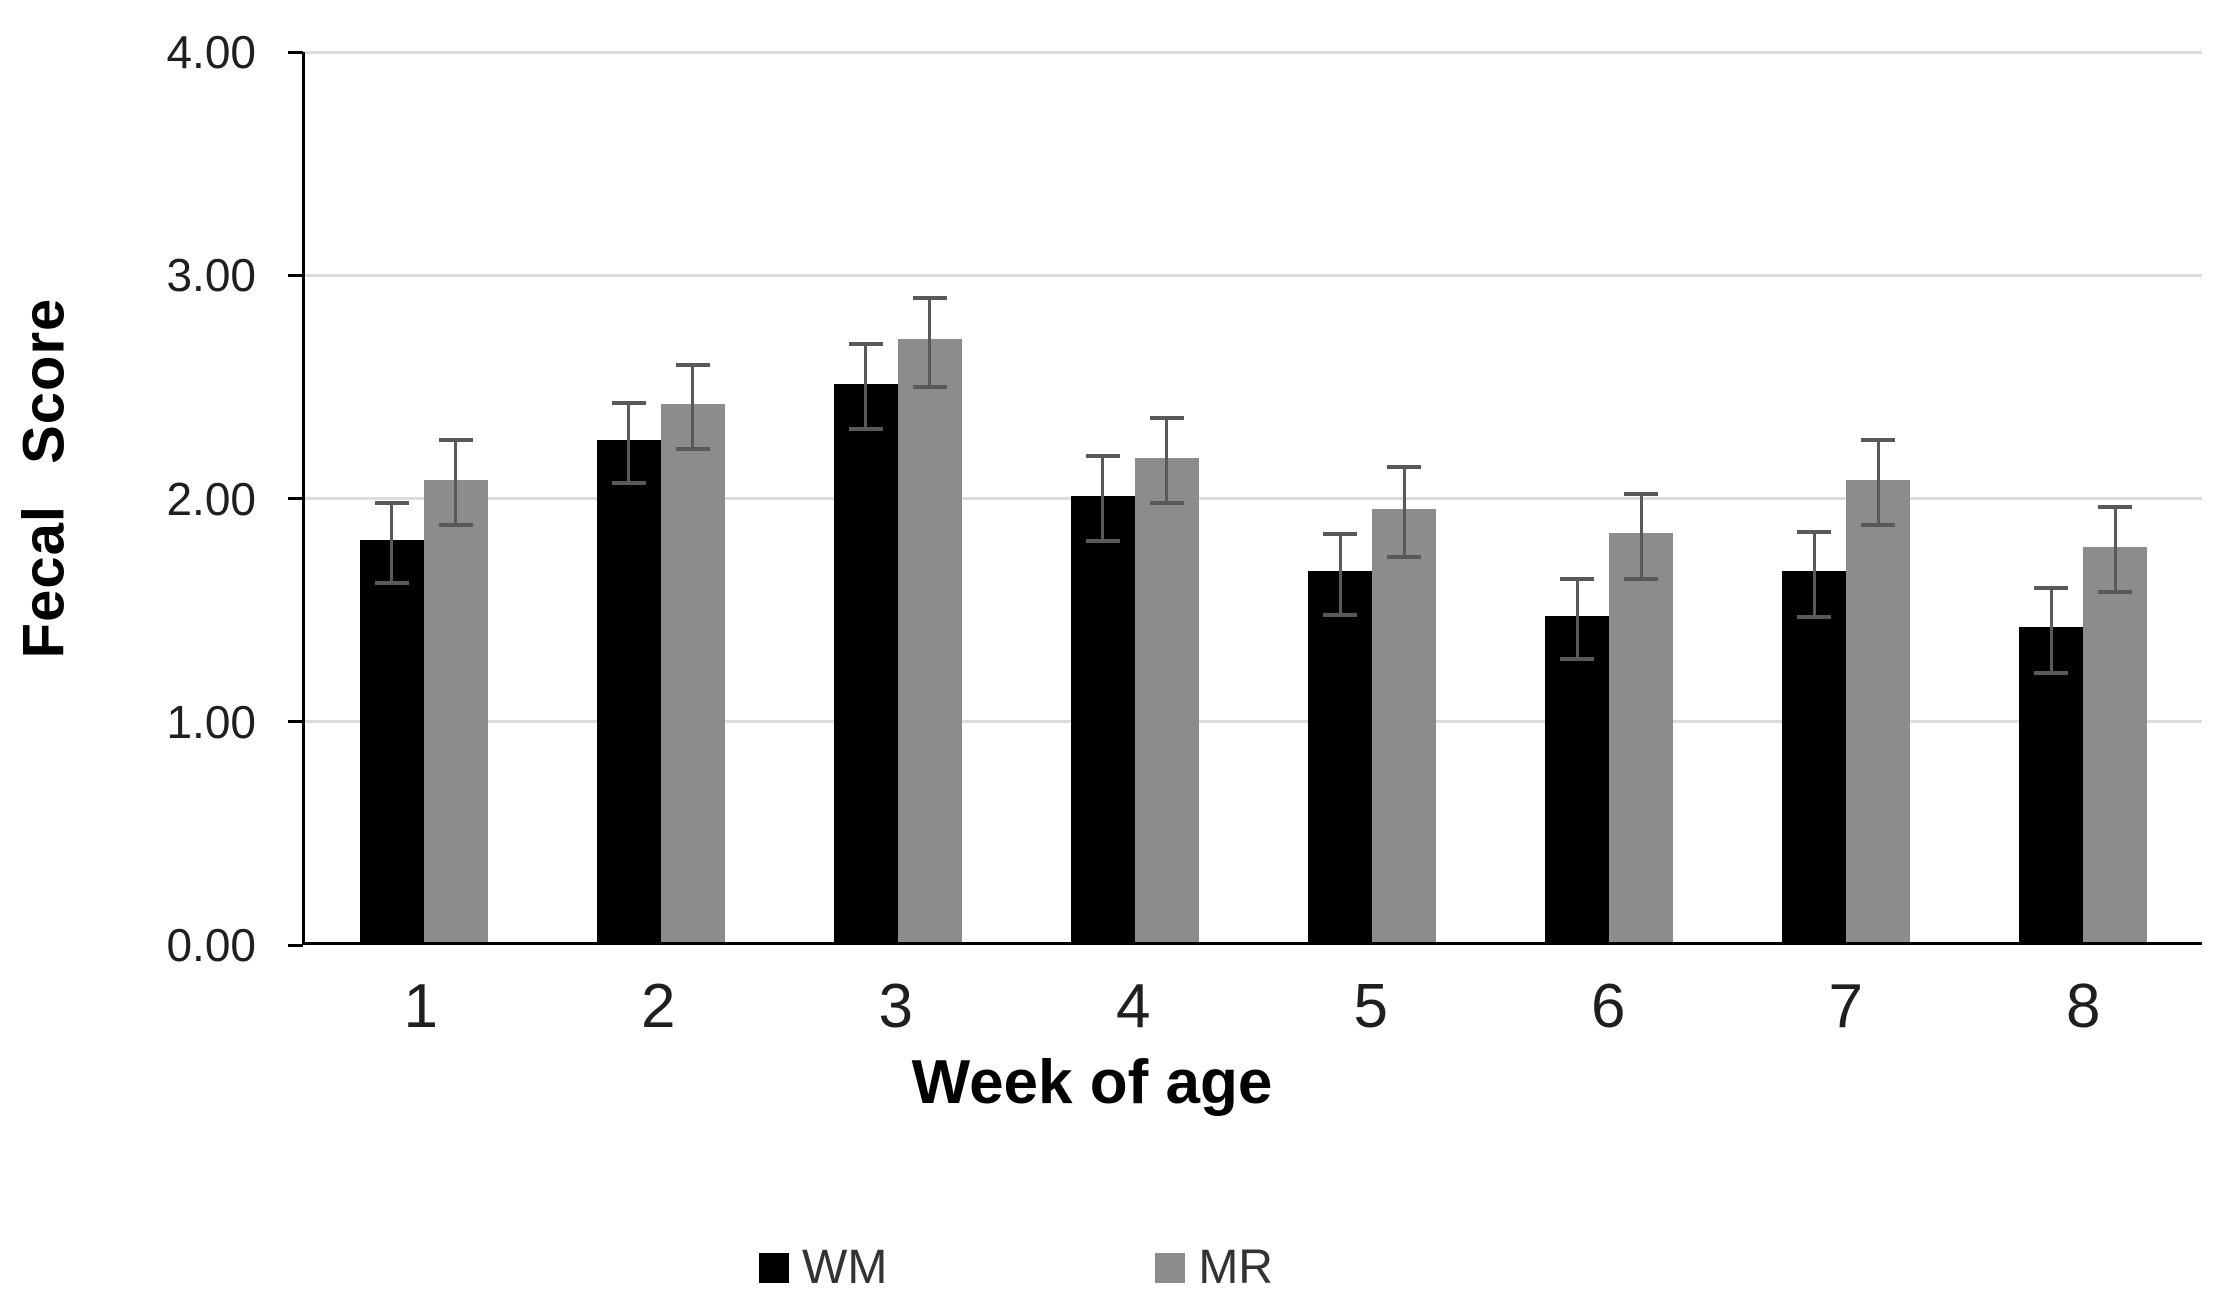 The image size is (2214, 1315). What do you see at coordinates (211, 52) in the screenshot?
I see `y-tick-label-4.00: 4.00` at bounding box center [211, 52].